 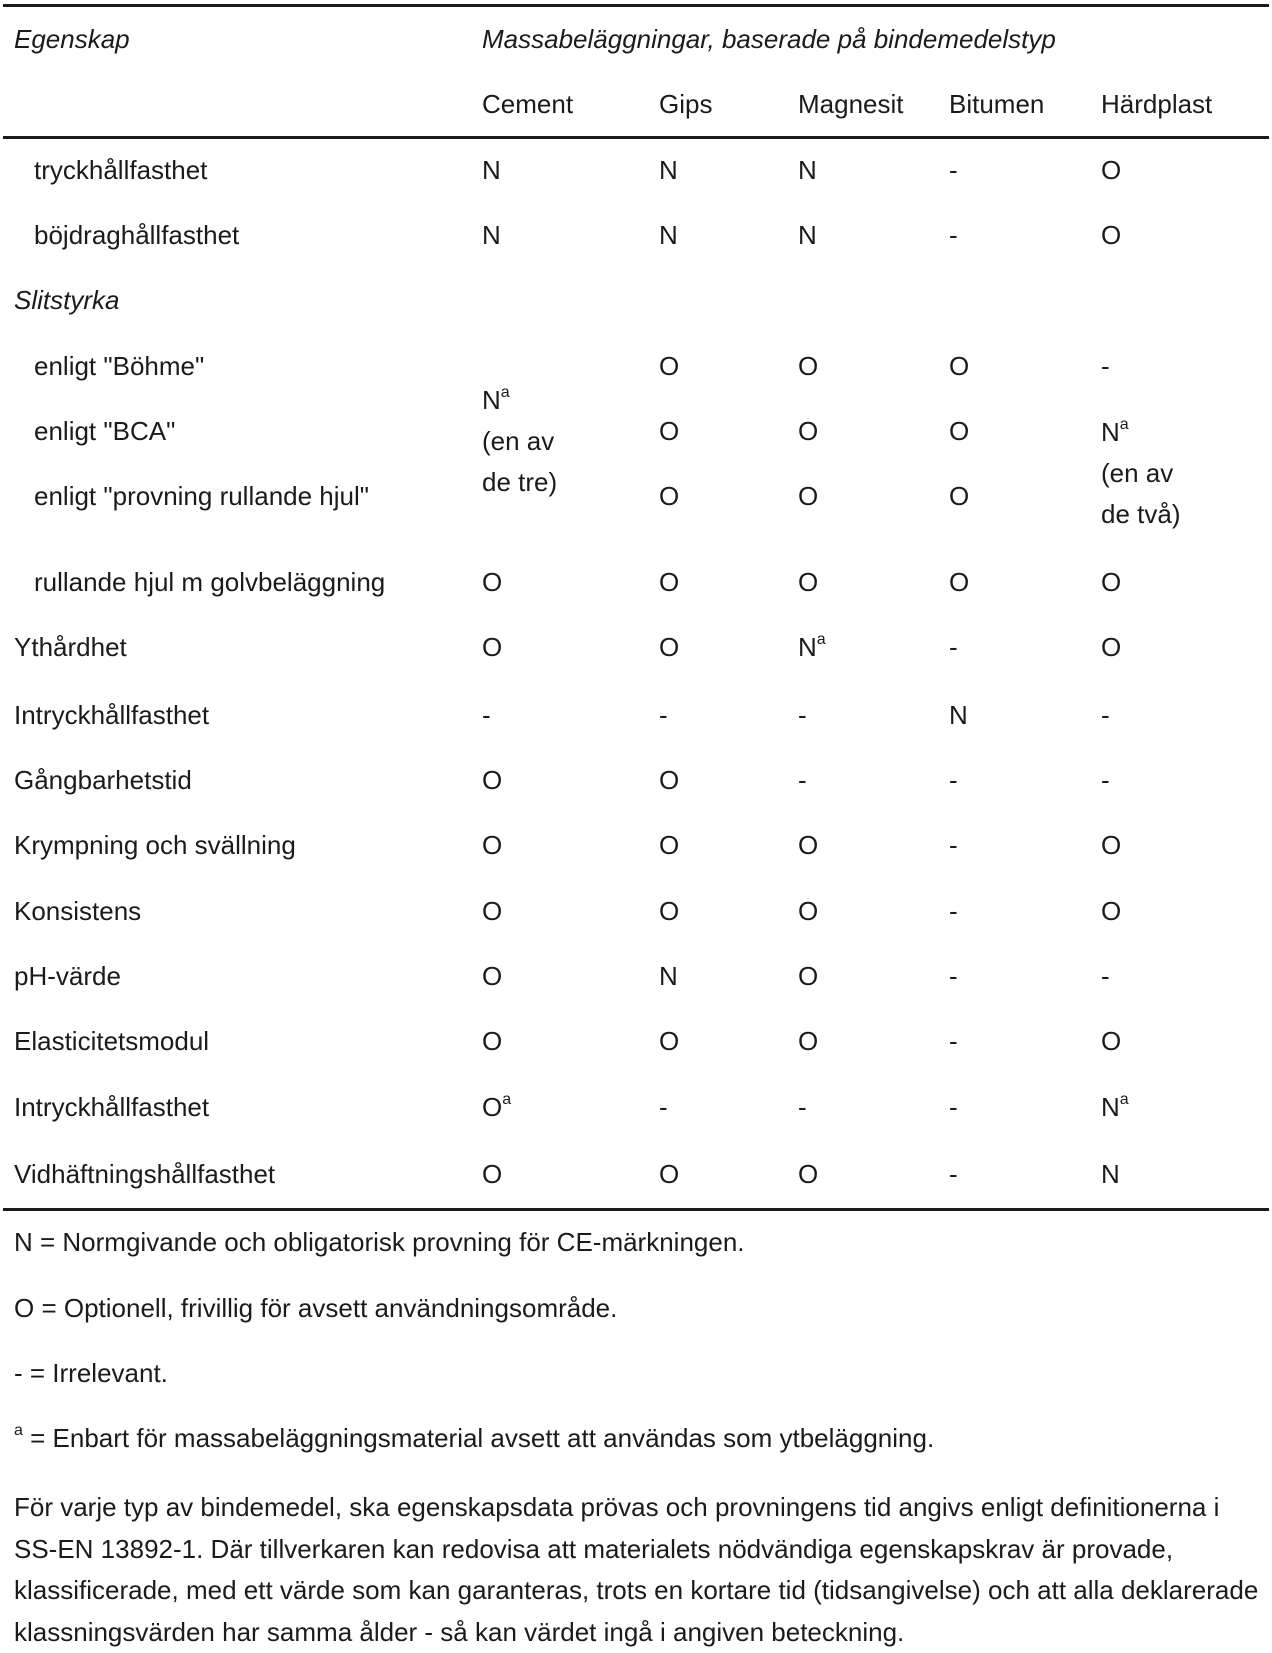 I want to click on table-cell-magnesit: N, so click(x=807, y=235).